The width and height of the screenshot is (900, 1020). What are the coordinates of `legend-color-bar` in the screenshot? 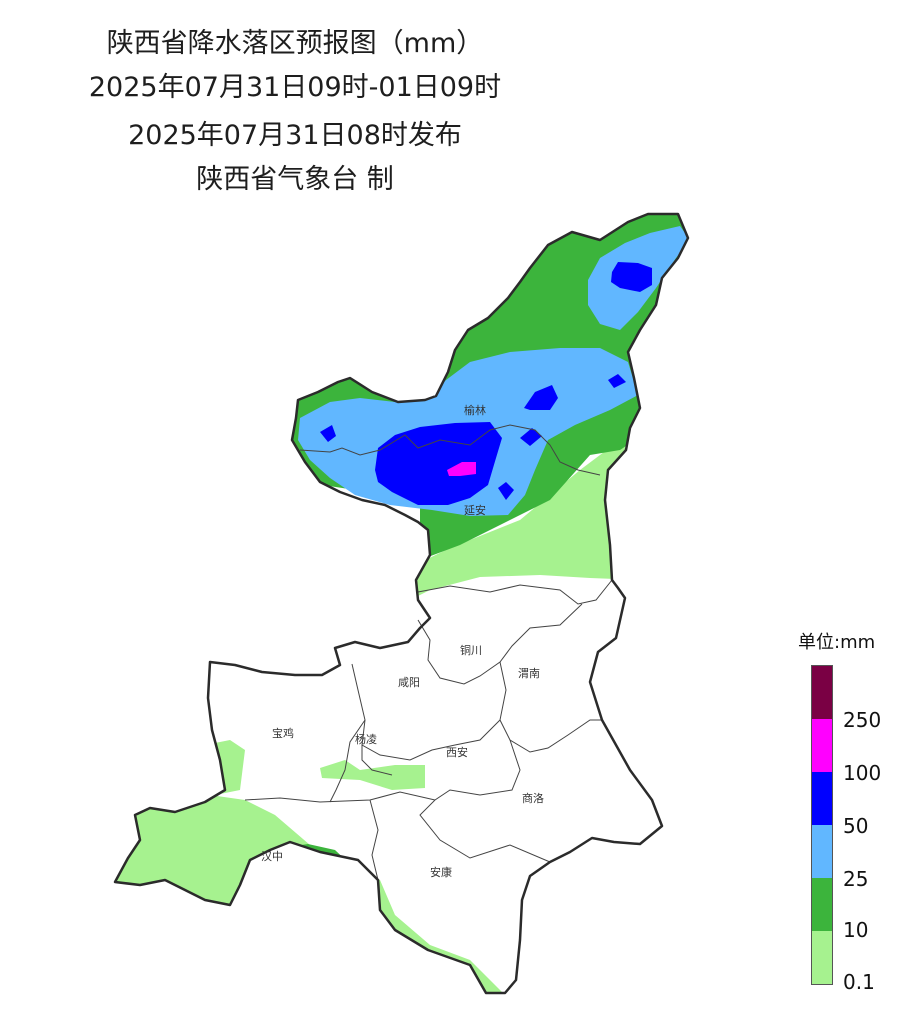 It's located at (822, 825).